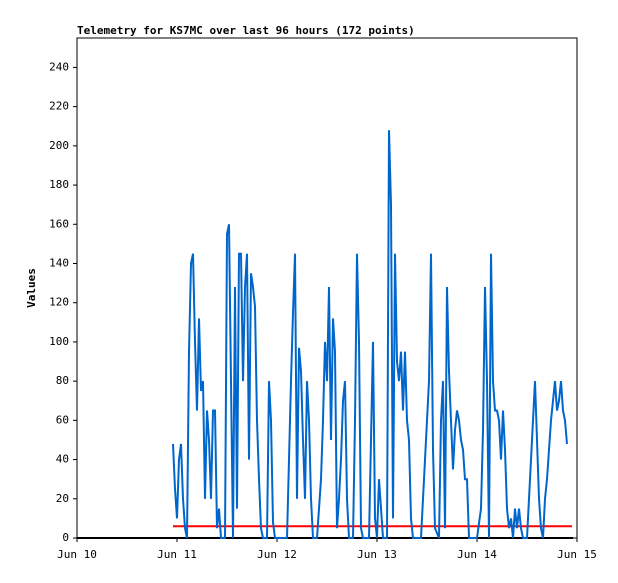  I want to click on x-tick-label: Jun 13, so click(377, 554).